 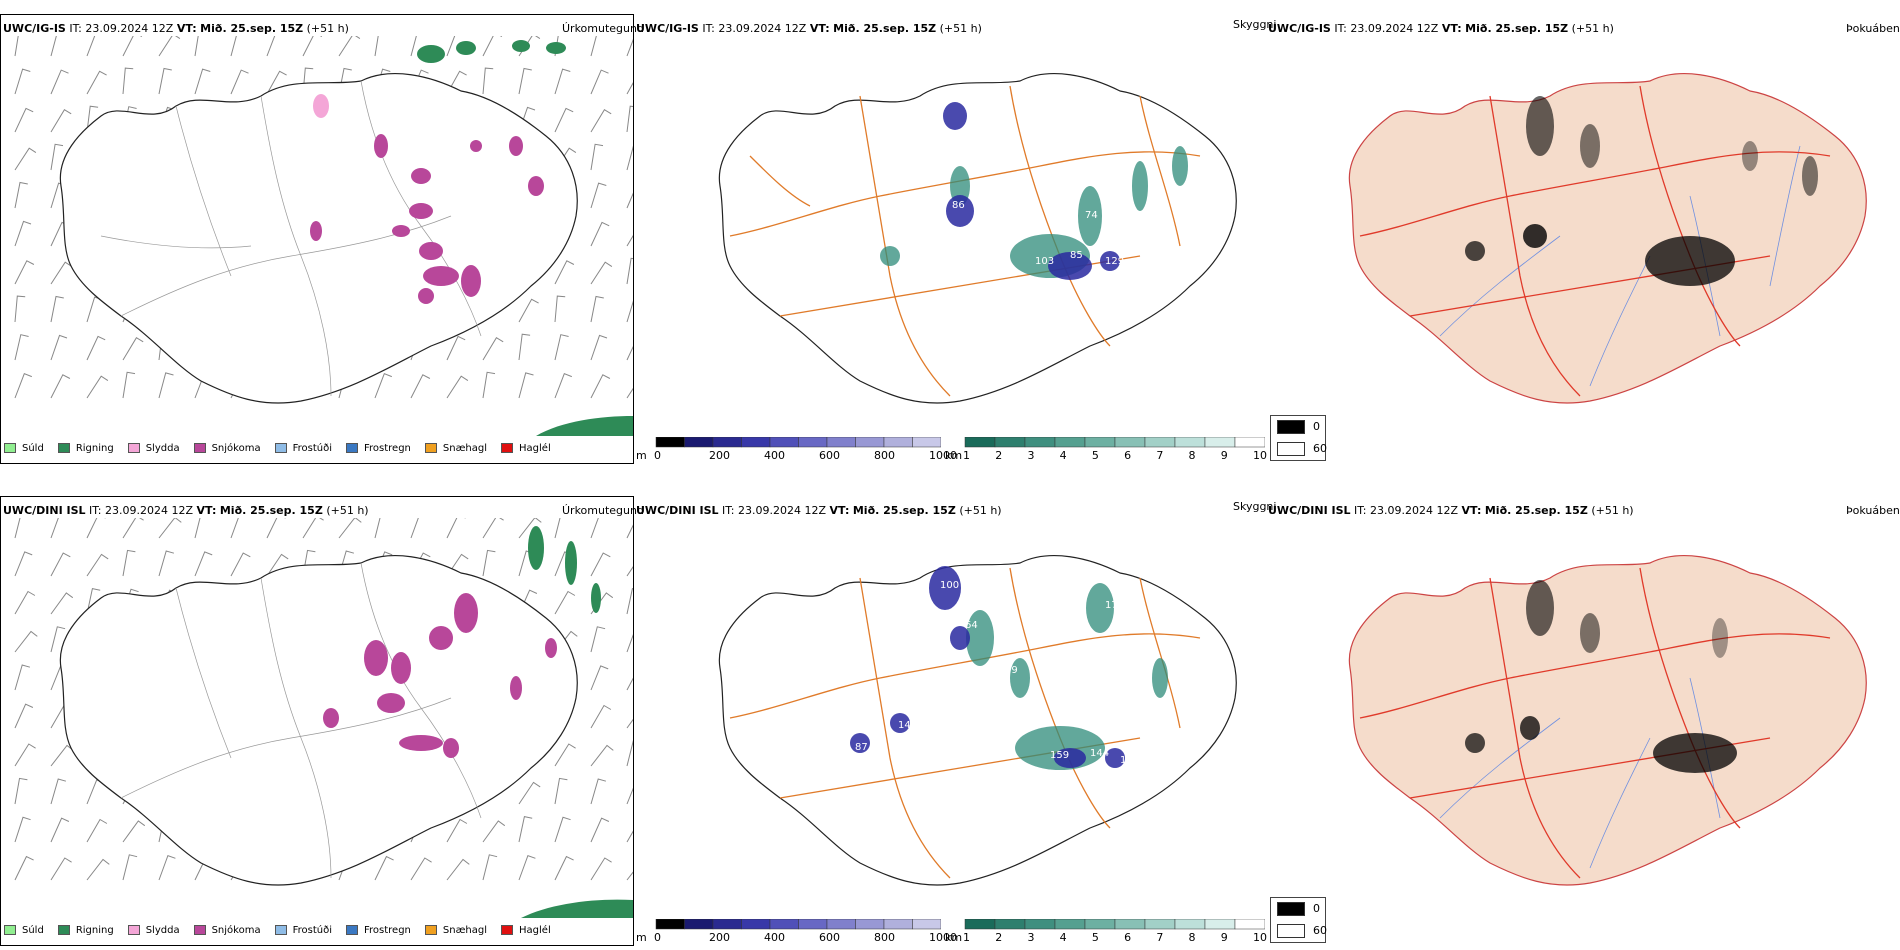 I want to click on panel-title-precip-bottom: Úrkomutegund, so click(x=603, y=510).